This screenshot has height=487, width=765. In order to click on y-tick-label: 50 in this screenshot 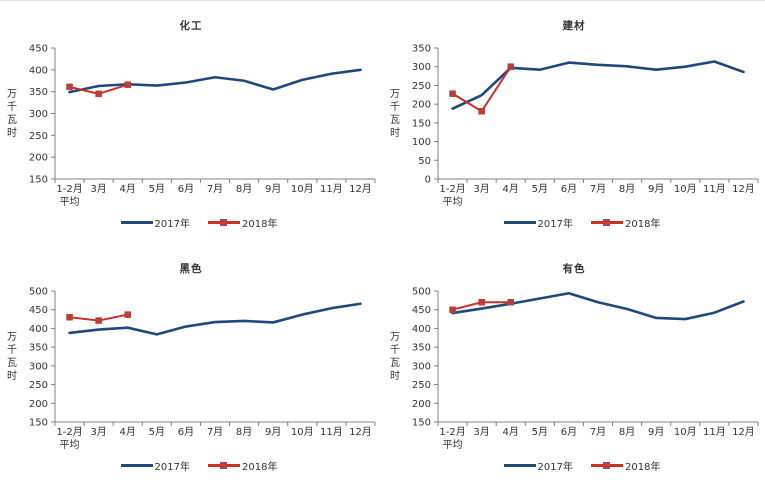, I will do `click(424, 161)`.